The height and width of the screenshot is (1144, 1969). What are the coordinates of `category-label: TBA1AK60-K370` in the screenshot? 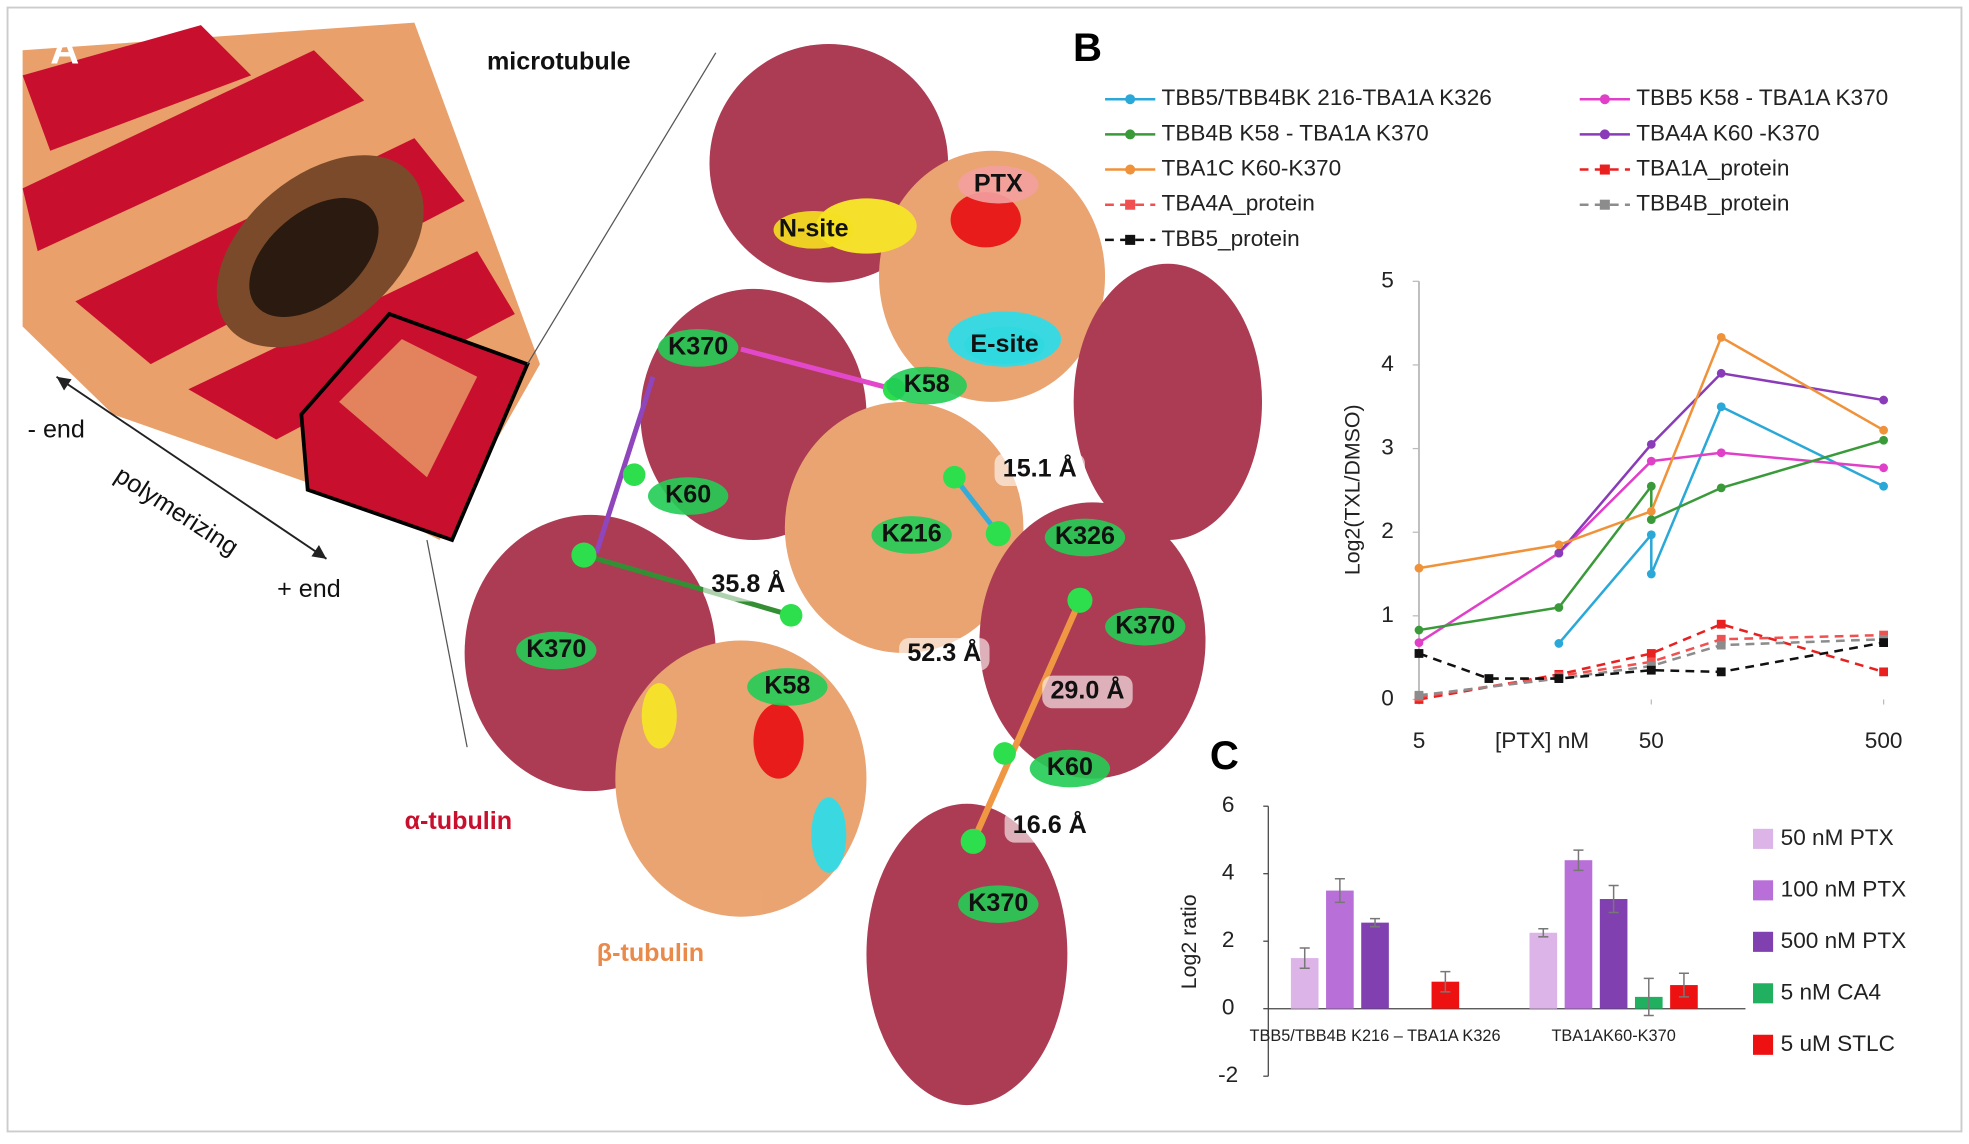 It's located at (1613, 1035).